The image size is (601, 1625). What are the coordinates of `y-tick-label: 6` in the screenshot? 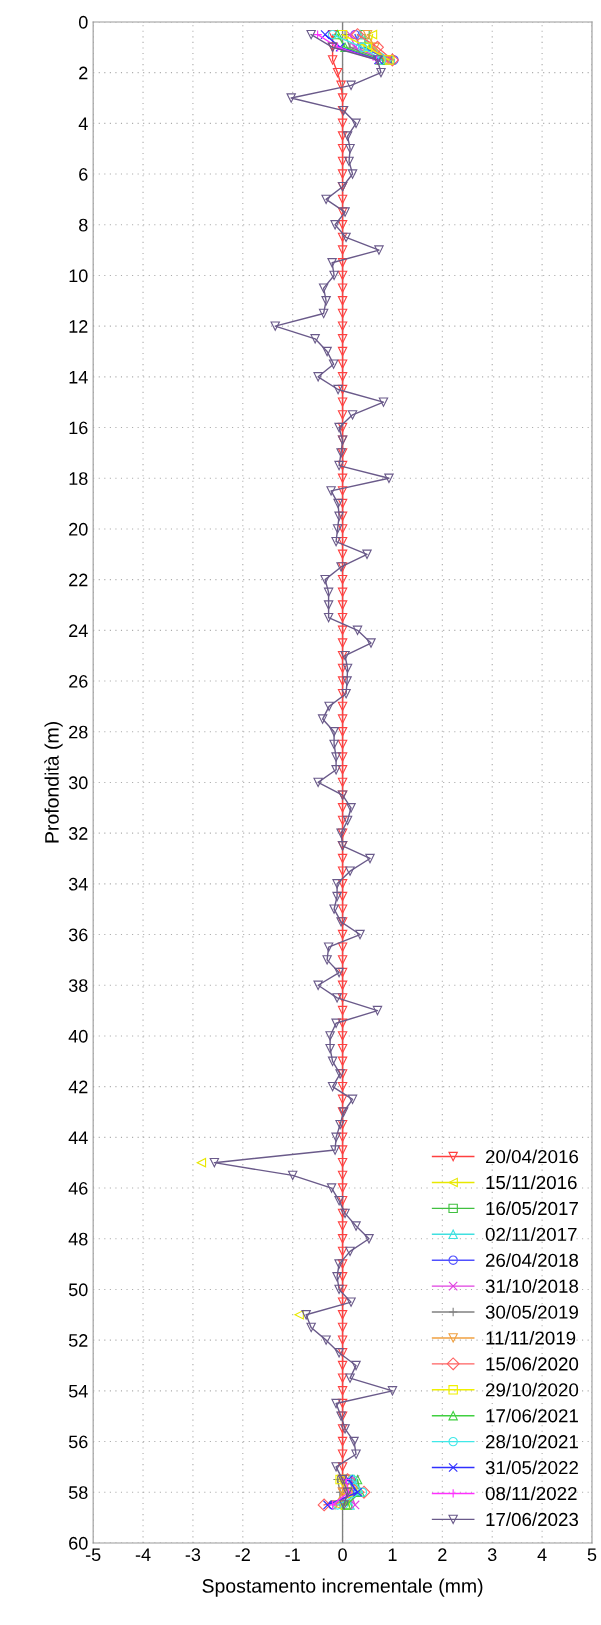 It's located at (83, 174).